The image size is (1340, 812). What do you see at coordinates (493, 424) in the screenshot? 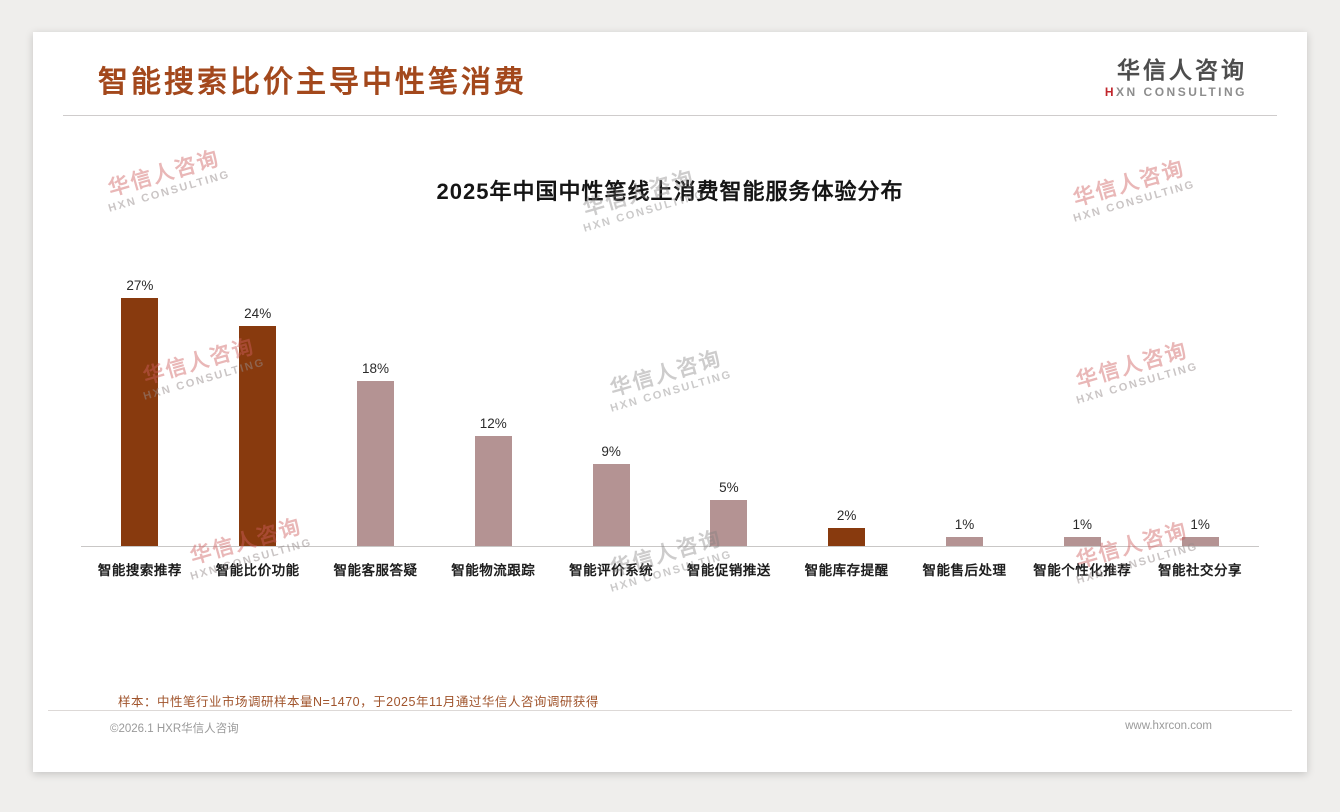
I see `bar-value-label: 12%` at bounding box center [493, 424].